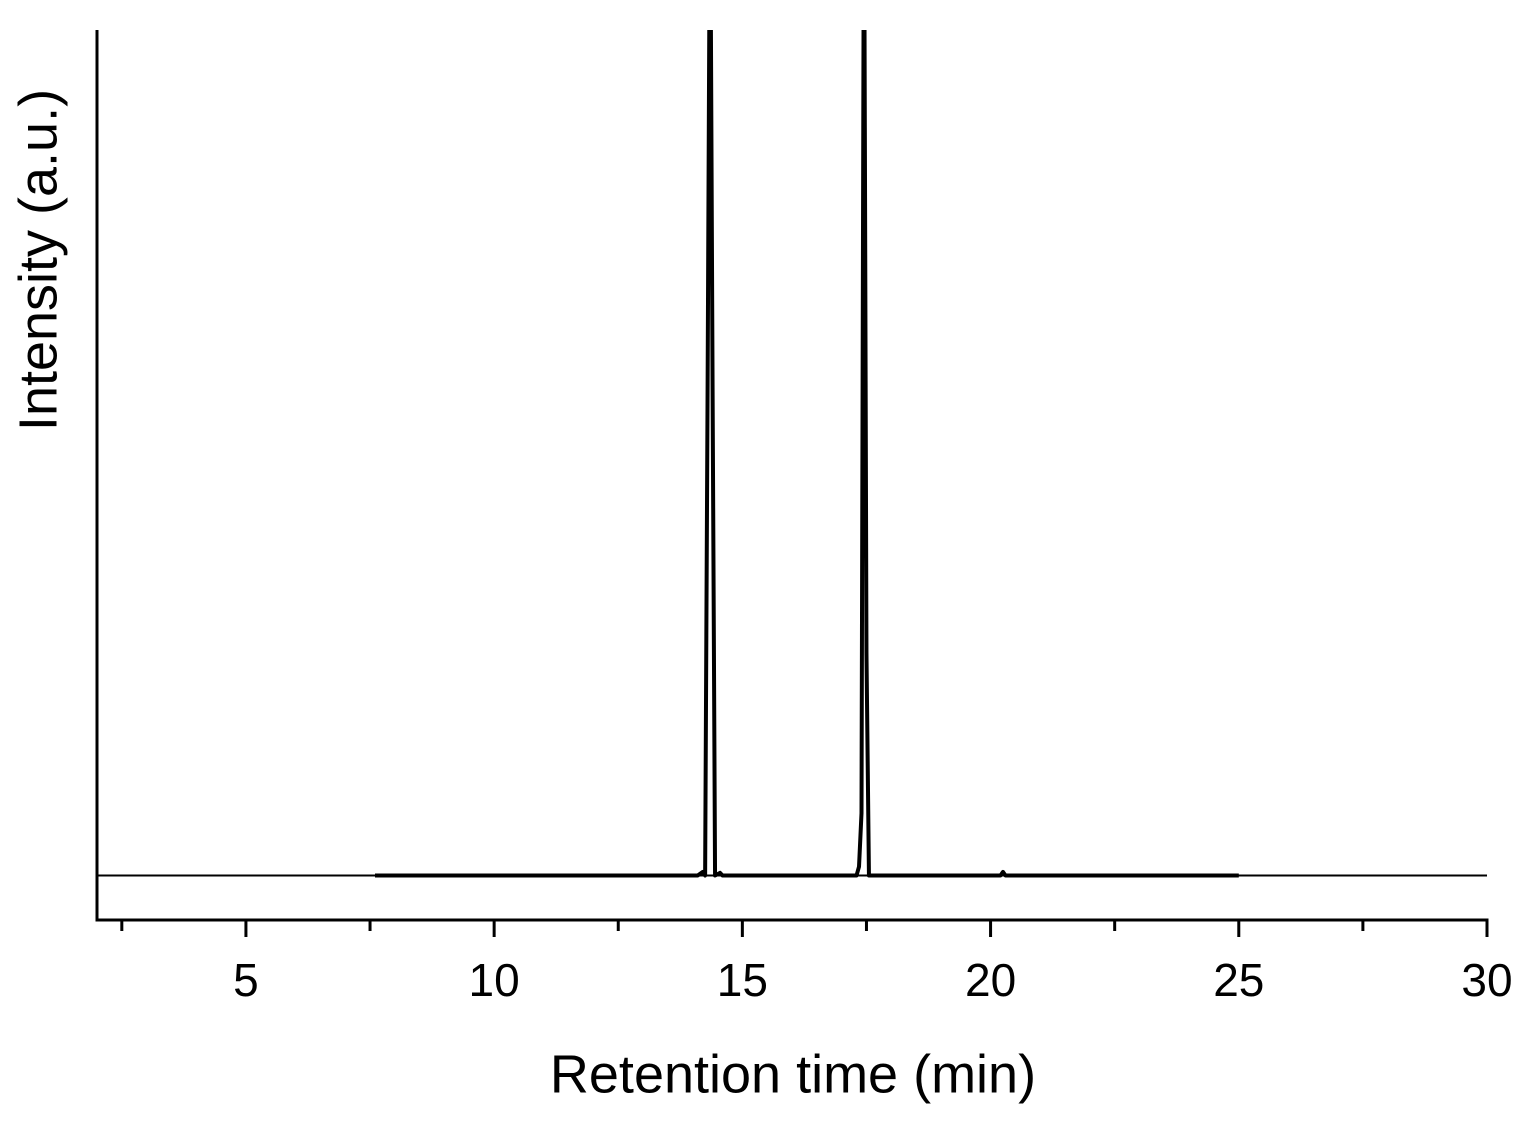 Image resolution: width=1532 pixels, height=1132 pixels. I want to click on x-tick-label: 15, so click(742, 980).